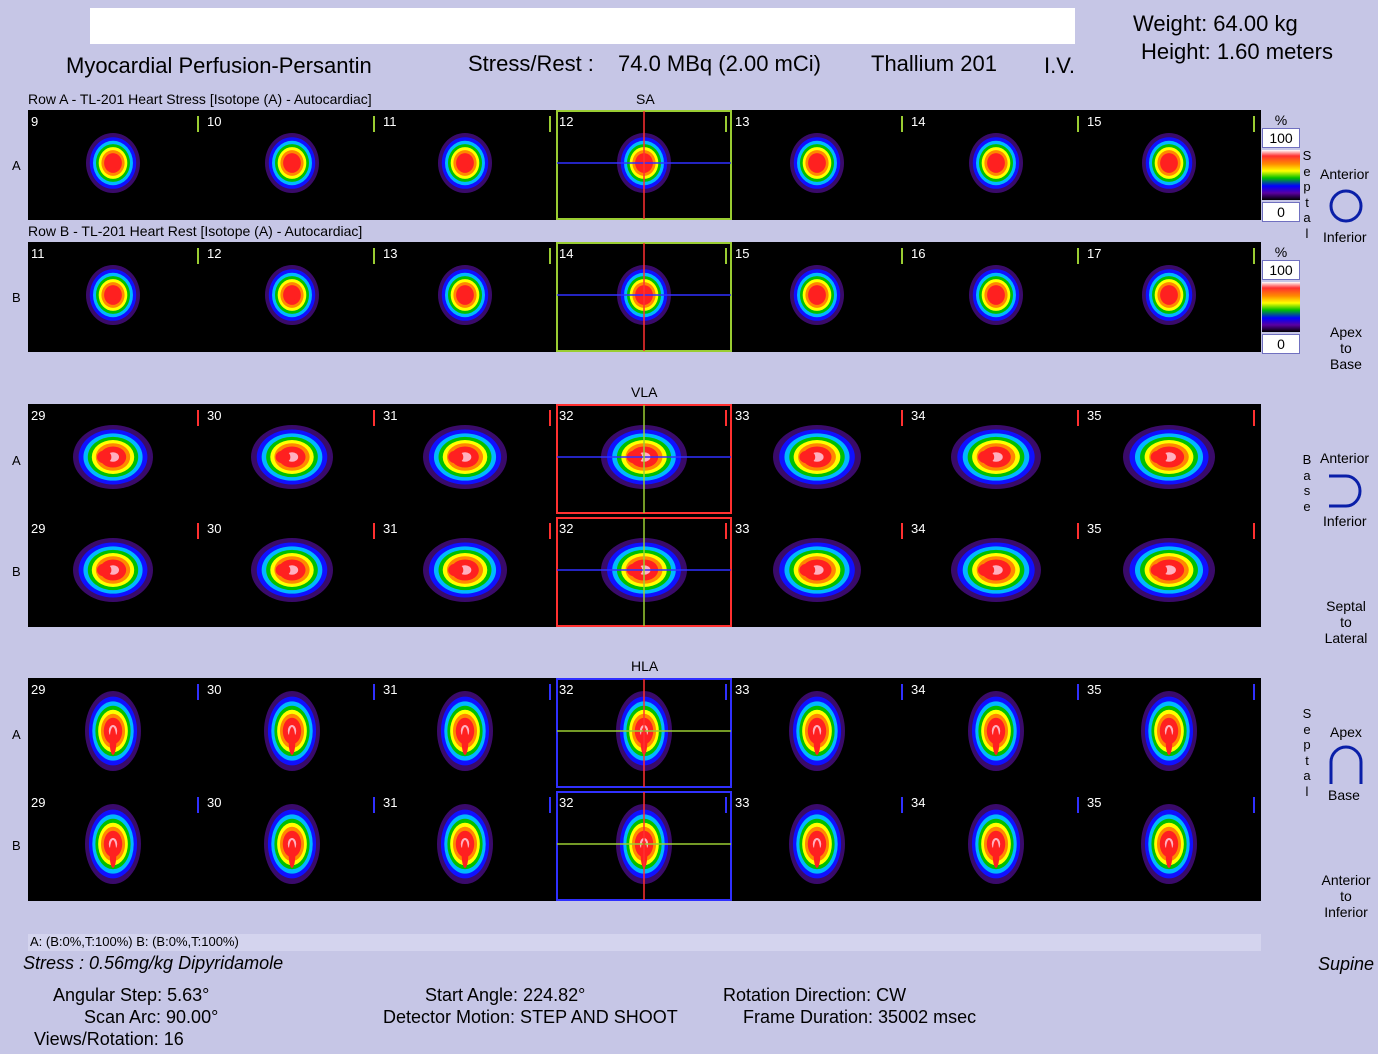 The image size is (1378, 1054). Describe the element at coordinates (1346, 964) in the screenshot. I see `patient-position-text: Supine` at that location.